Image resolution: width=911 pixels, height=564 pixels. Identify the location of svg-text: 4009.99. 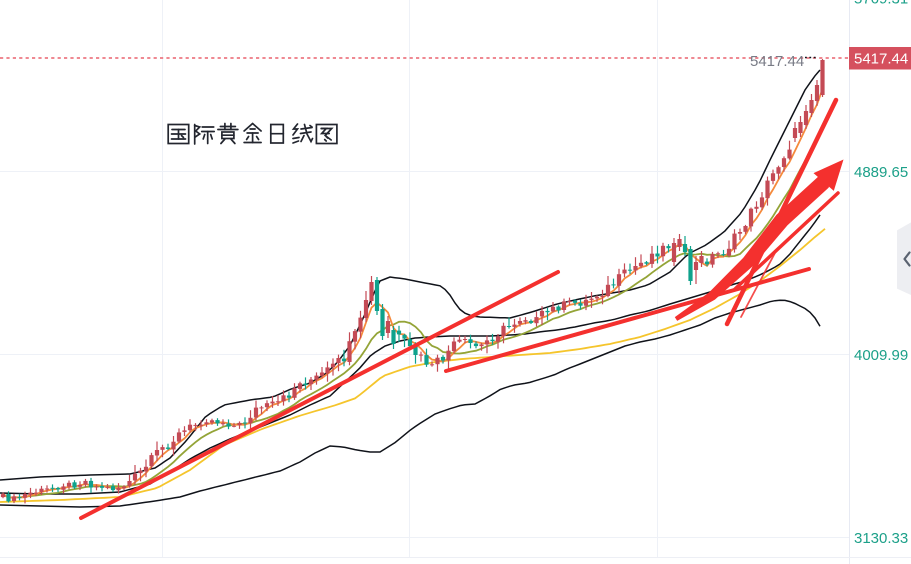
(881, 355).